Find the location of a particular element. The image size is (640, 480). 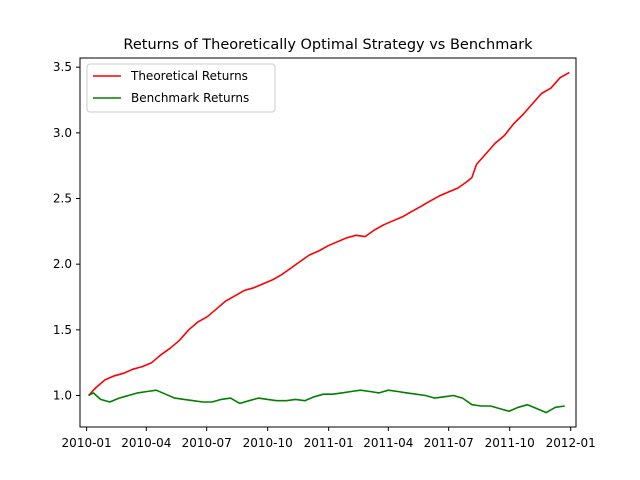

legend-label: Theoretical Returns is located at coordinates (189, 76).